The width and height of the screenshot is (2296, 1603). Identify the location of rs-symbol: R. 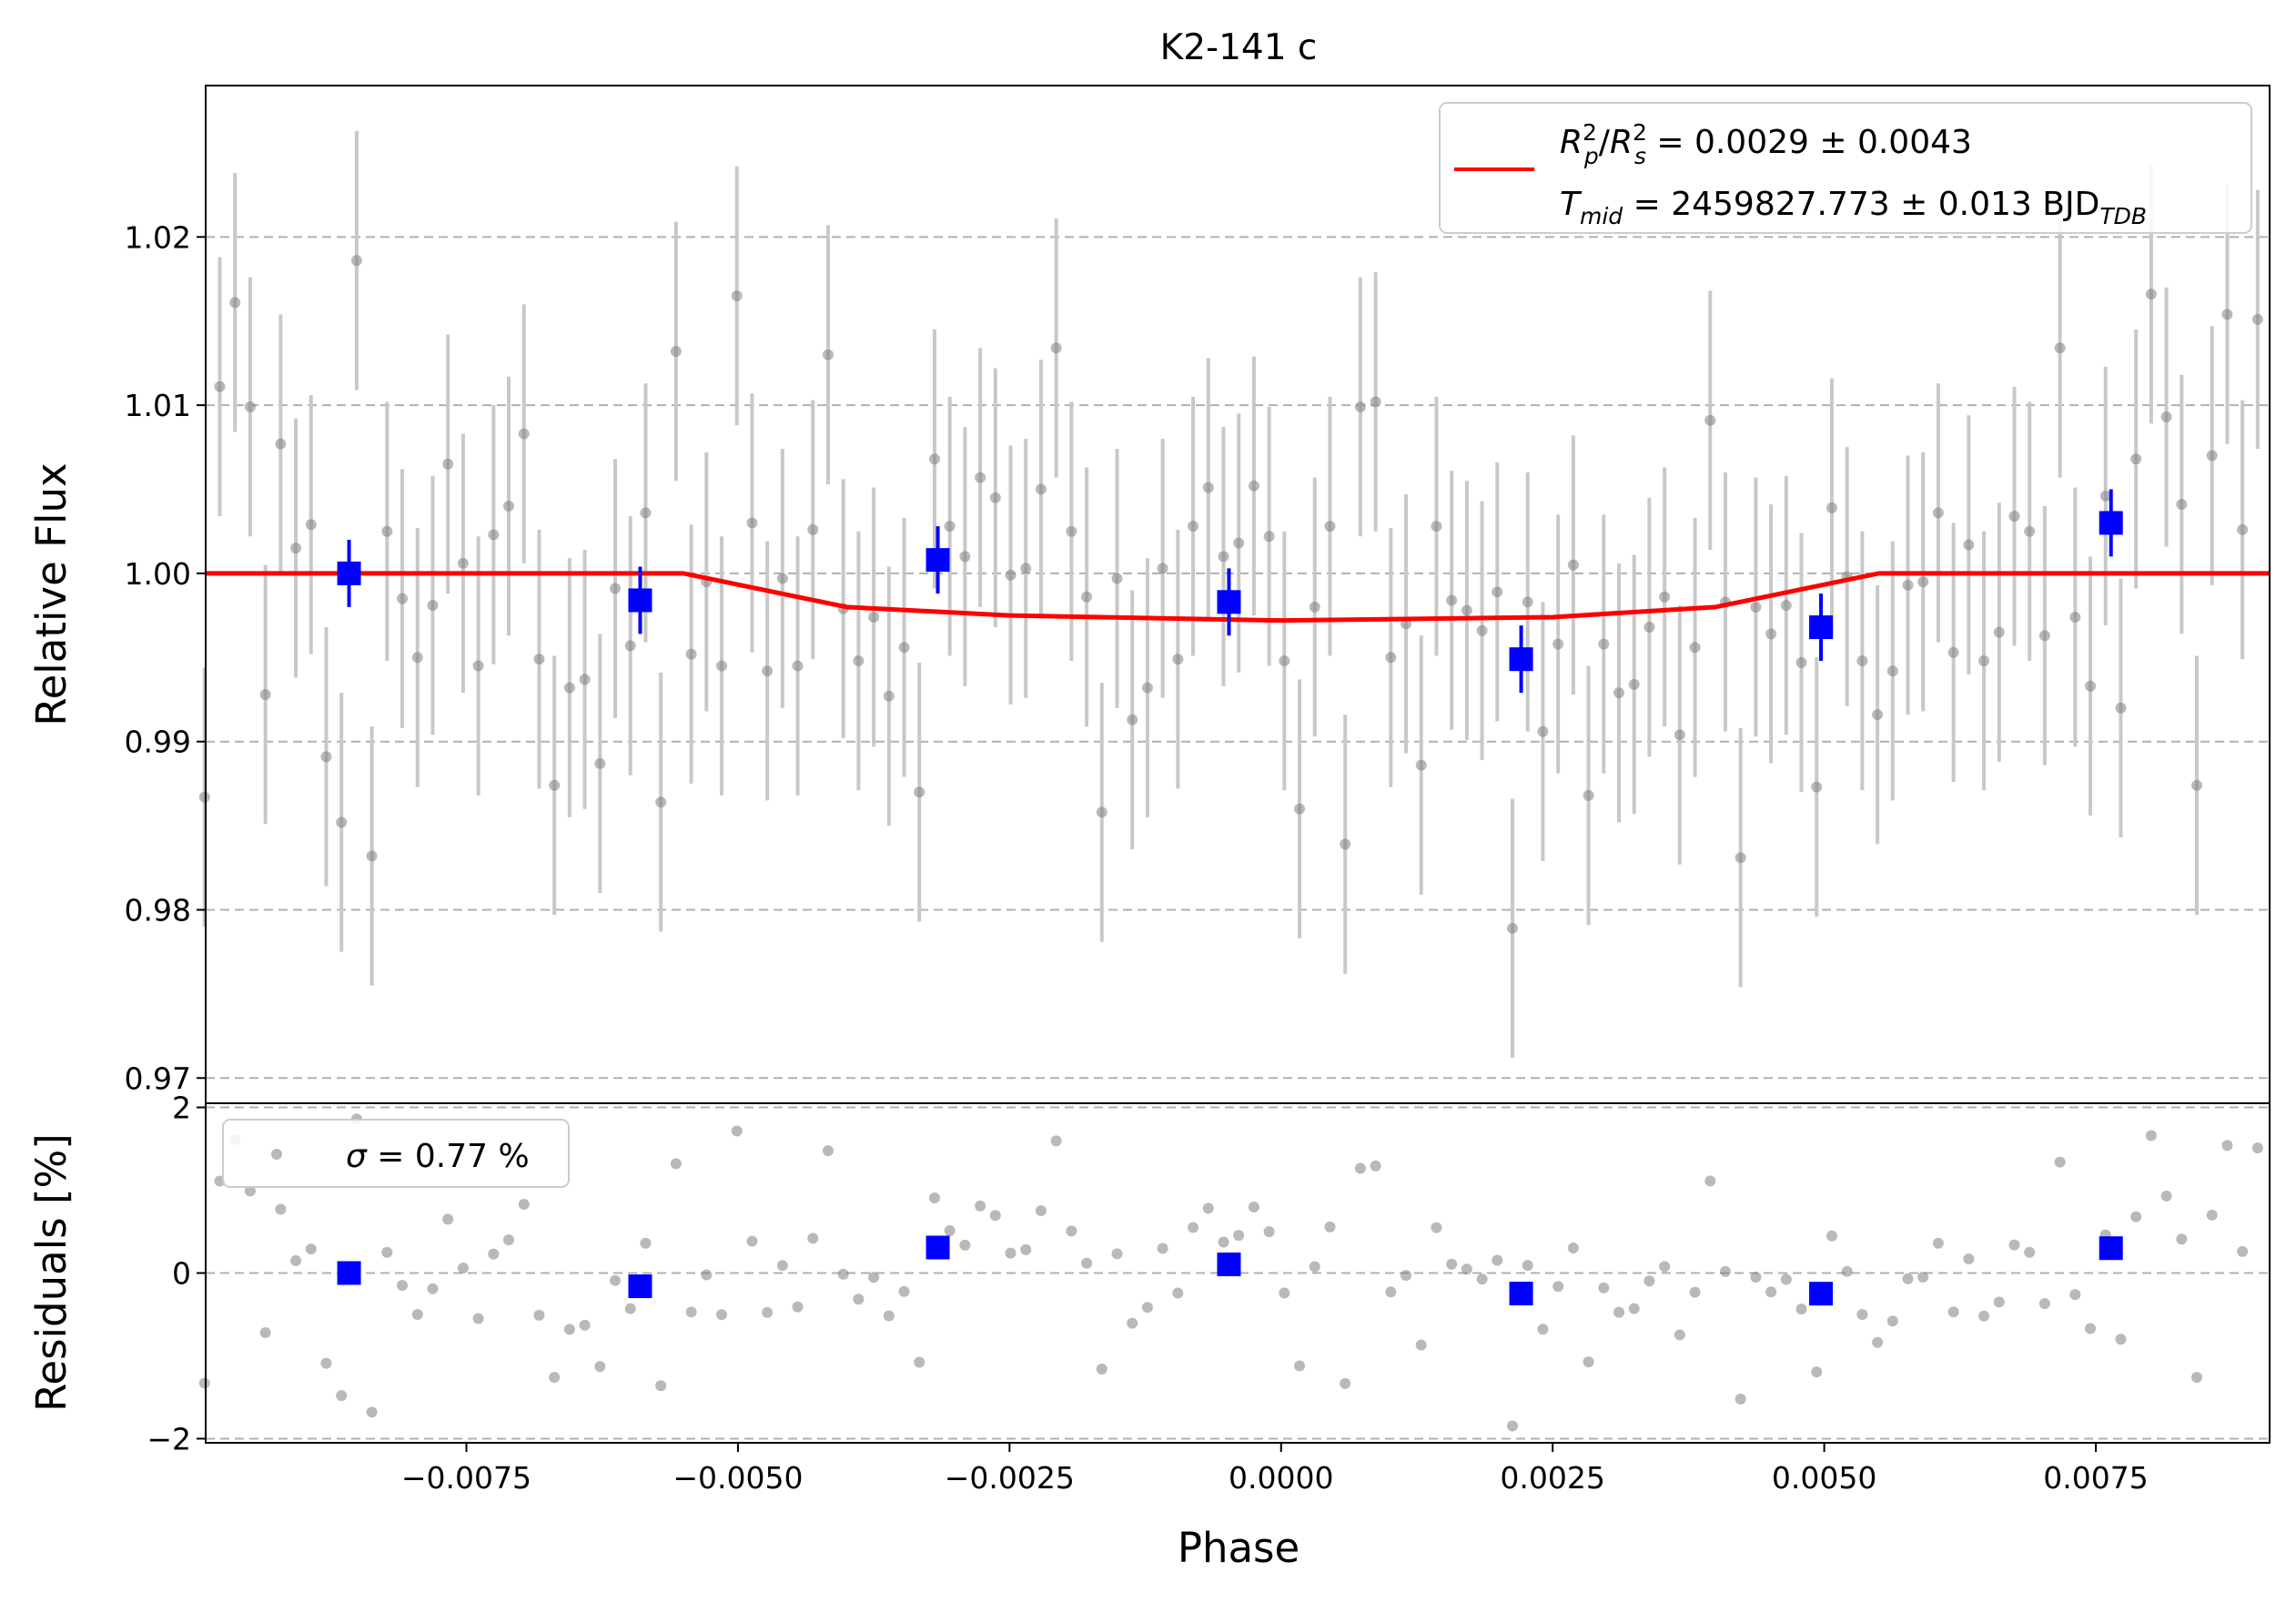
(1622, 142).